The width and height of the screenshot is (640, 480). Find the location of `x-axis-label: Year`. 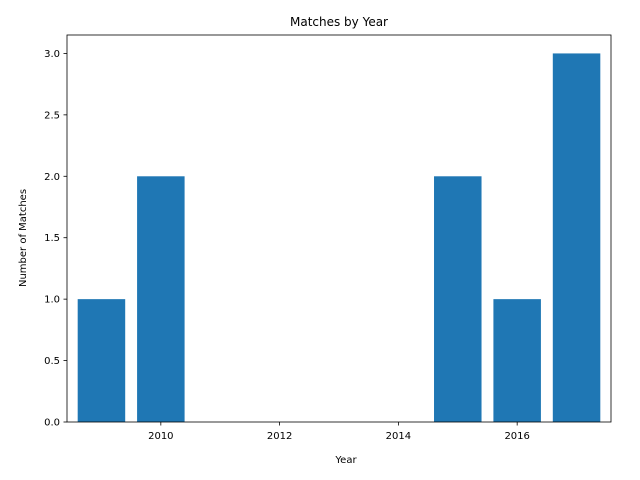

x-axis-label: Year is located at coordinates (345, 460).